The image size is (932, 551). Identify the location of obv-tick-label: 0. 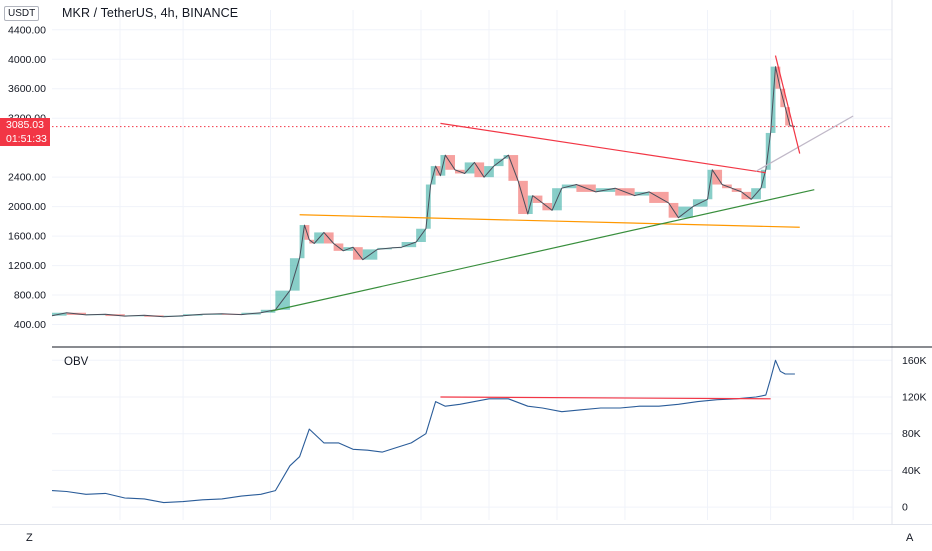
(905, 508).